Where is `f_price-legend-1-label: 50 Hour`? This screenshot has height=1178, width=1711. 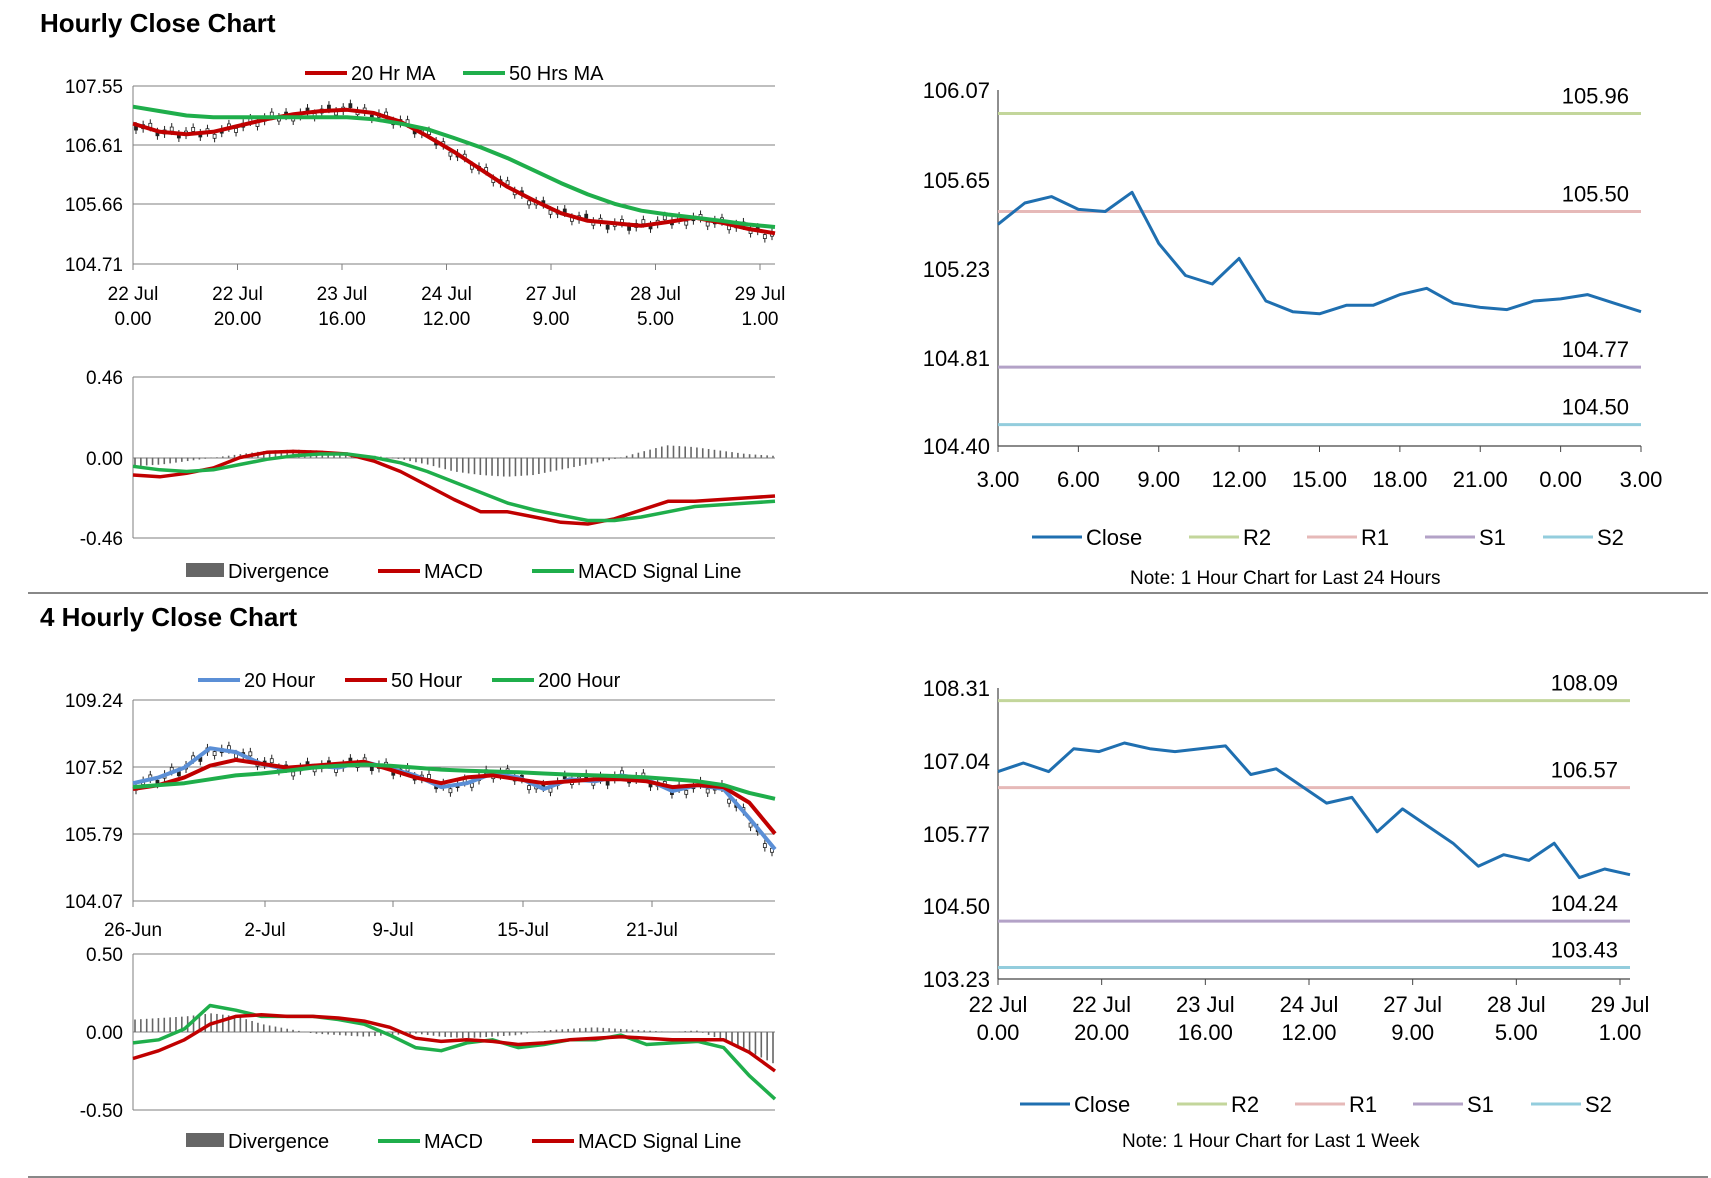
f_price-legend-1-label: 50 Hour is located at coordinates (426, 681).